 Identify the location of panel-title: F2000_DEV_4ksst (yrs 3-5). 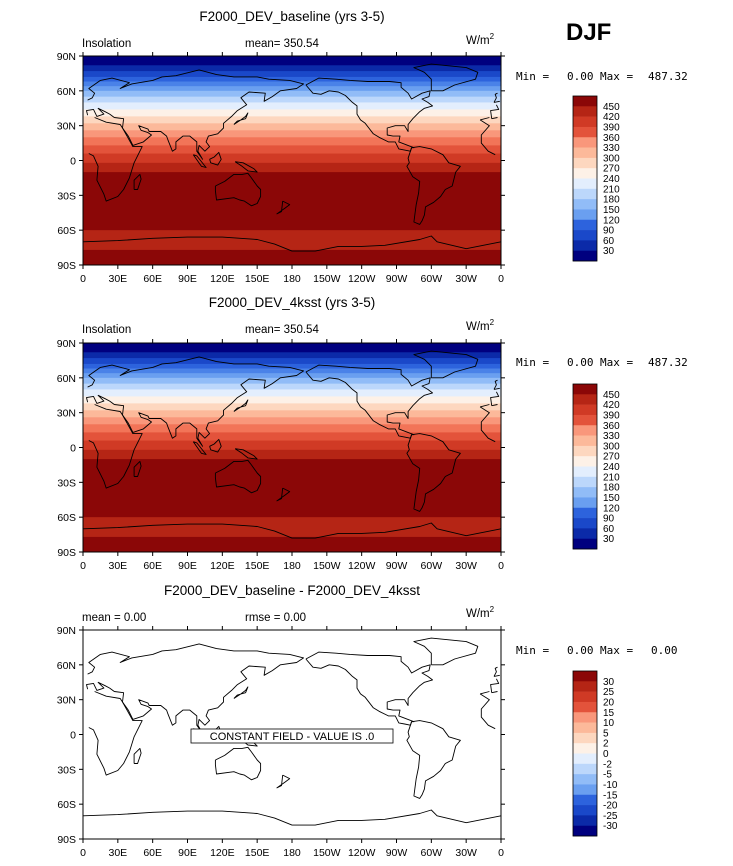
(292, 302).